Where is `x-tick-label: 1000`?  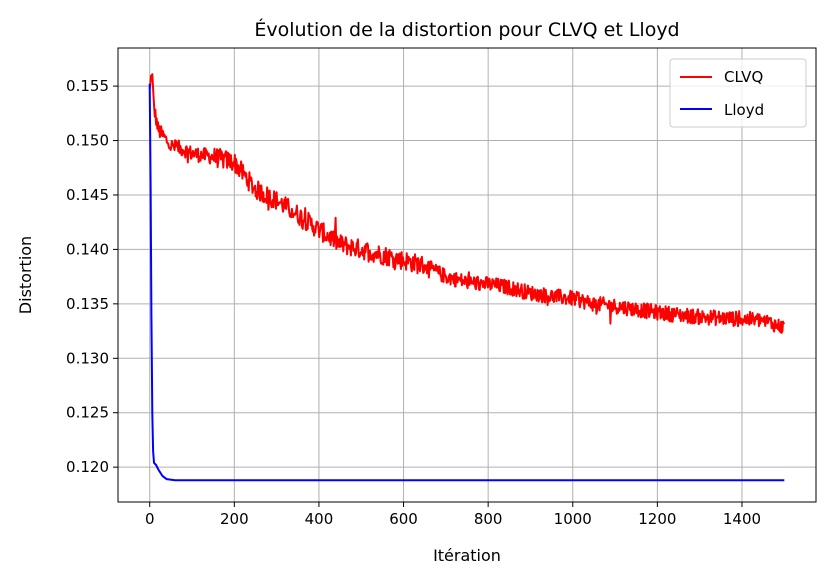 x-tick-label: 1000 is located at coordinates (573, 519).